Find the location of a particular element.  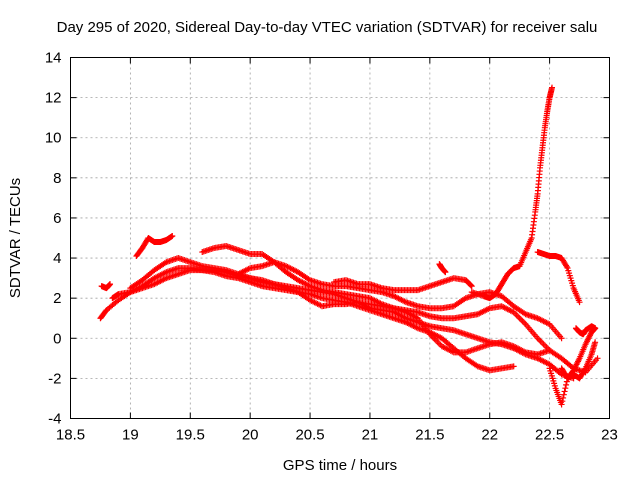

satellite-track-i is located at coordinates (512, 193).